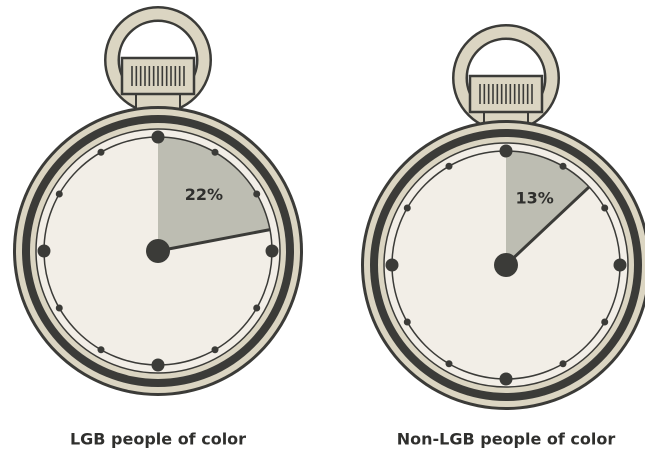 The height and width of the screenshot is (453, 645). I want to click on value-label: 22%, so click(204, 194).